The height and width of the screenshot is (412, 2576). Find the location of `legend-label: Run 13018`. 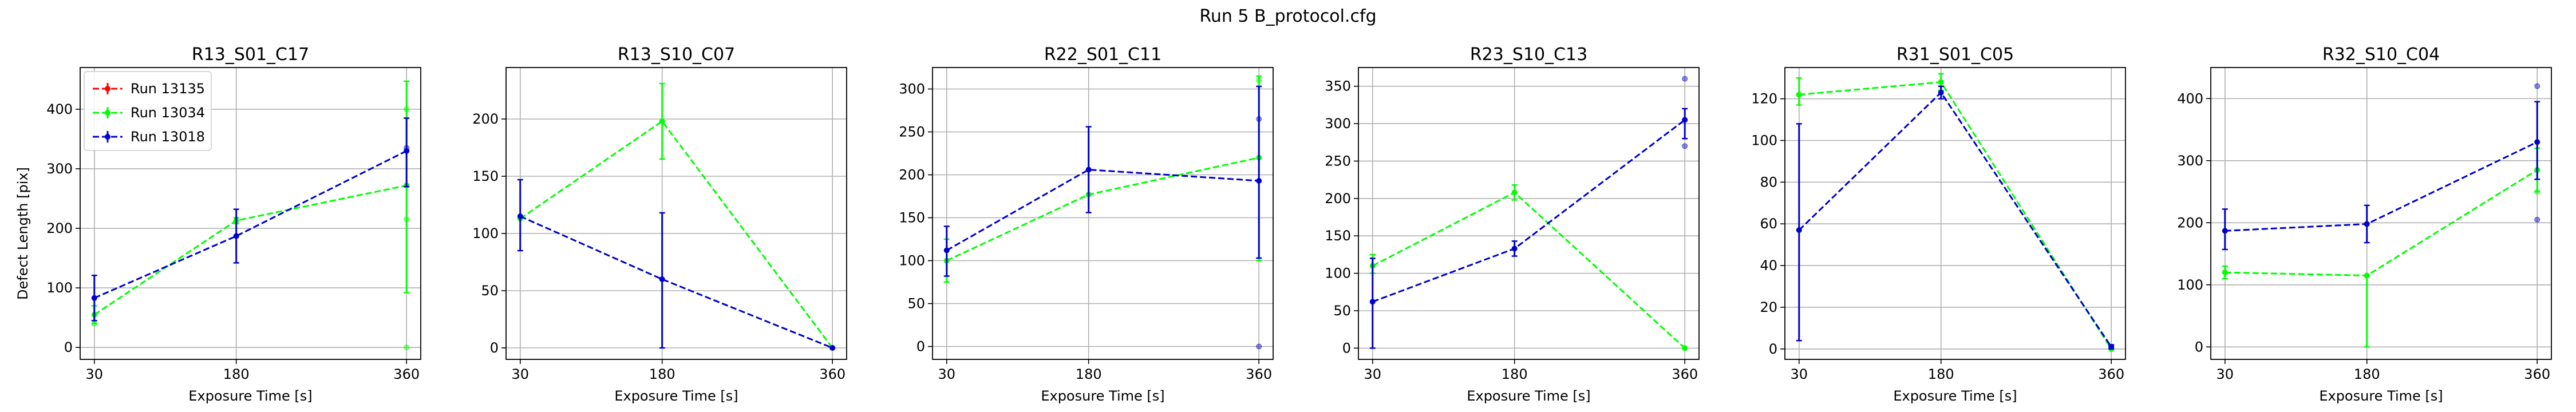

legend-label: Run 13018 is located at coordinates (168, 137).